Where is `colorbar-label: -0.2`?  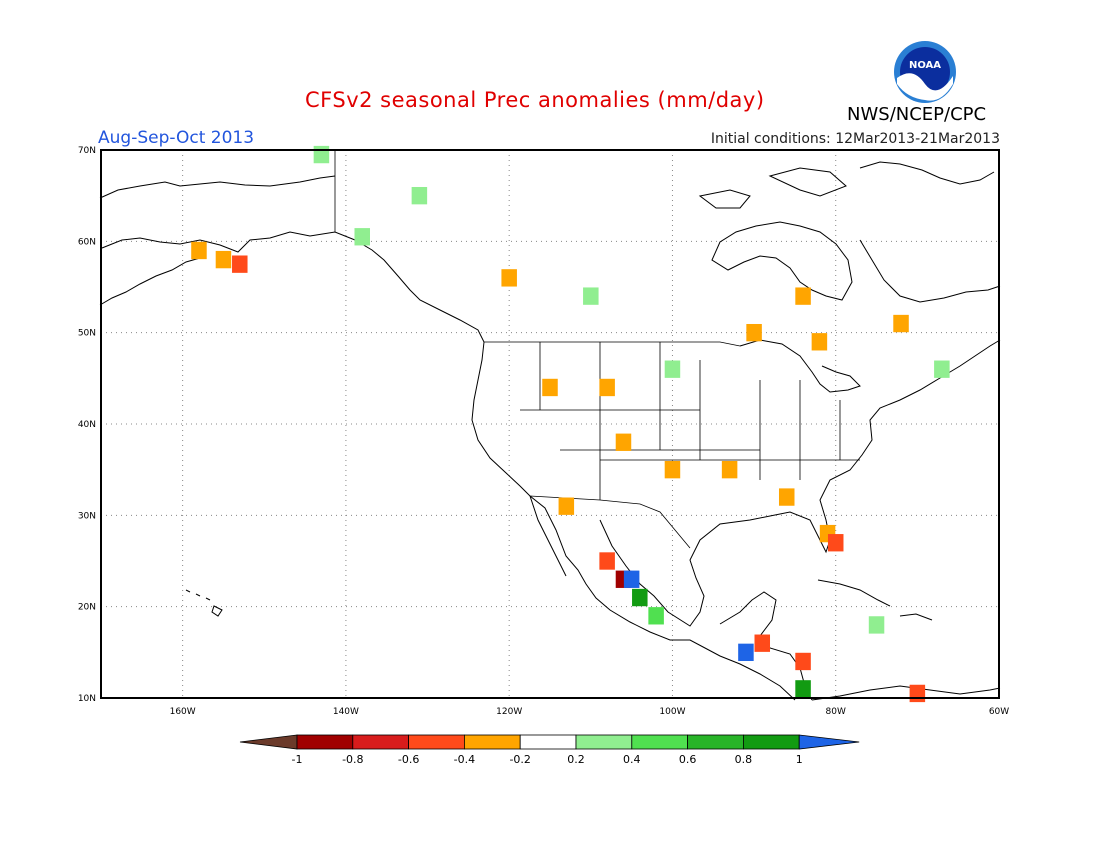 colorbar-label: -0.2 is located at coordinates (519, 759).